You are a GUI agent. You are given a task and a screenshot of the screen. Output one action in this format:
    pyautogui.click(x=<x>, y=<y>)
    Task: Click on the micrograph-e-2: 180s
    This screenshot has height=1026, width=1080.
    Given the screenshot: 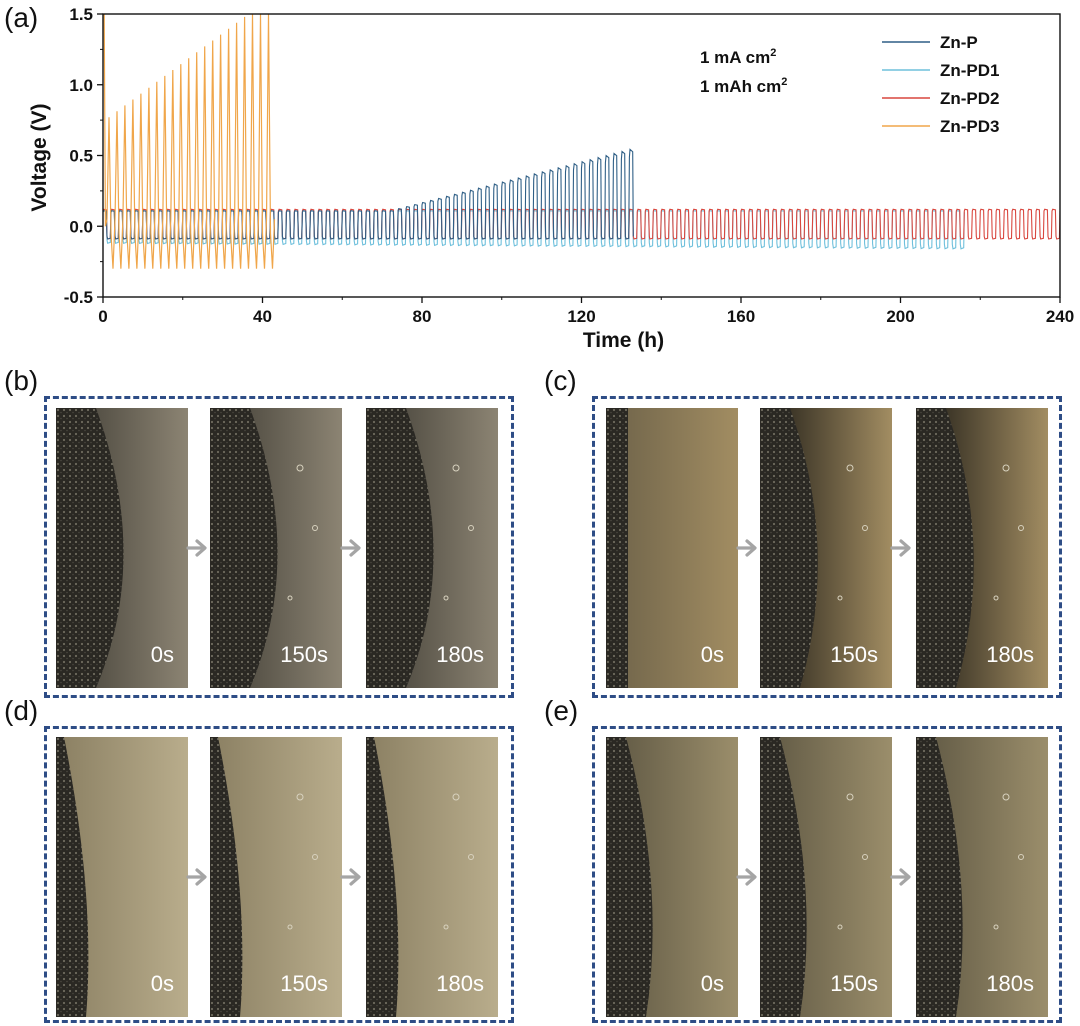 What is the action you would take?
    pyautogui.click(x=982, y=877)
    